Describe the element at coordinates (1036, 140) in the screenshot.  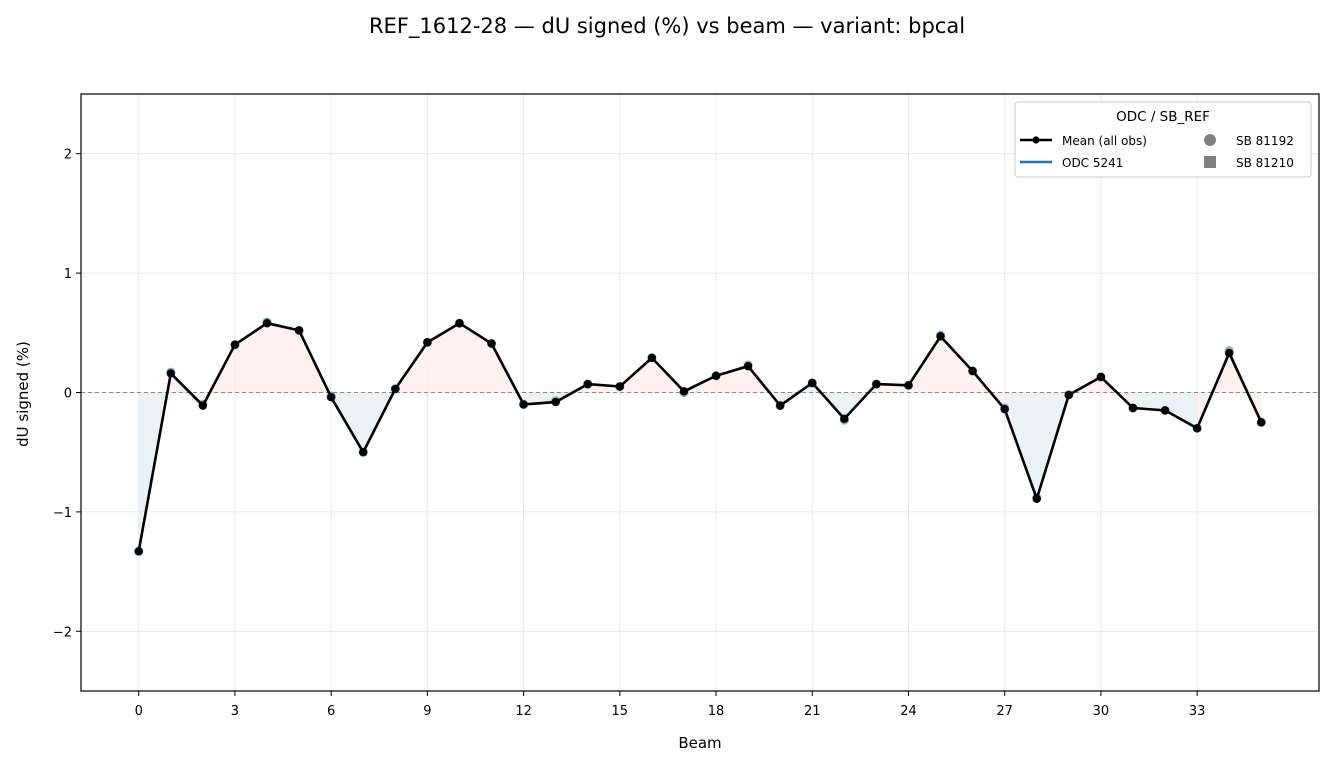
I see `legend-mean-marker` at that location.